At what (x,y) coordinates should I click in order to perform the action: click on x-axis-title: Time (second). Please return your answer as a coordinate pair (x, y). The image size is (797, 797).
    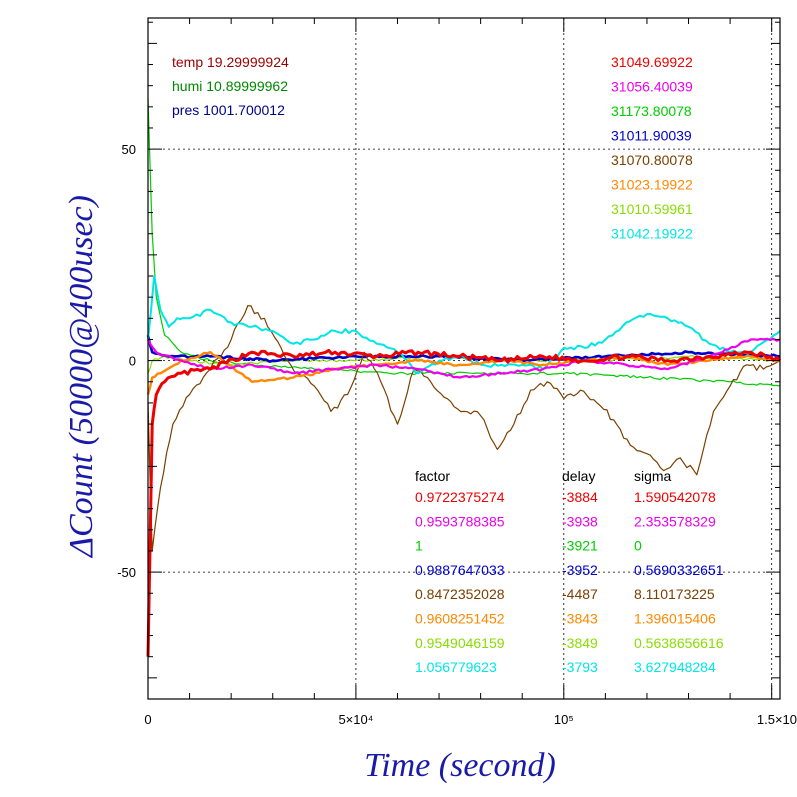
    Looking at the image, I should click on (460, 765).